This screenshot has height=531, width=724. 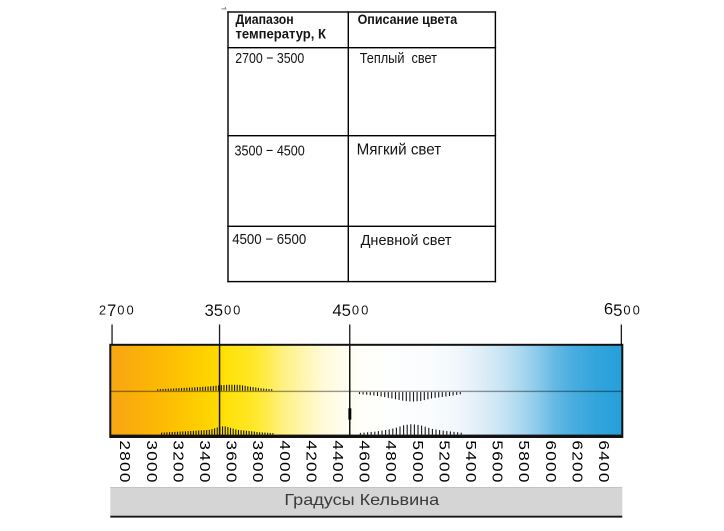 I want to click on svg-text: 5600, so click(x=497, y=461).